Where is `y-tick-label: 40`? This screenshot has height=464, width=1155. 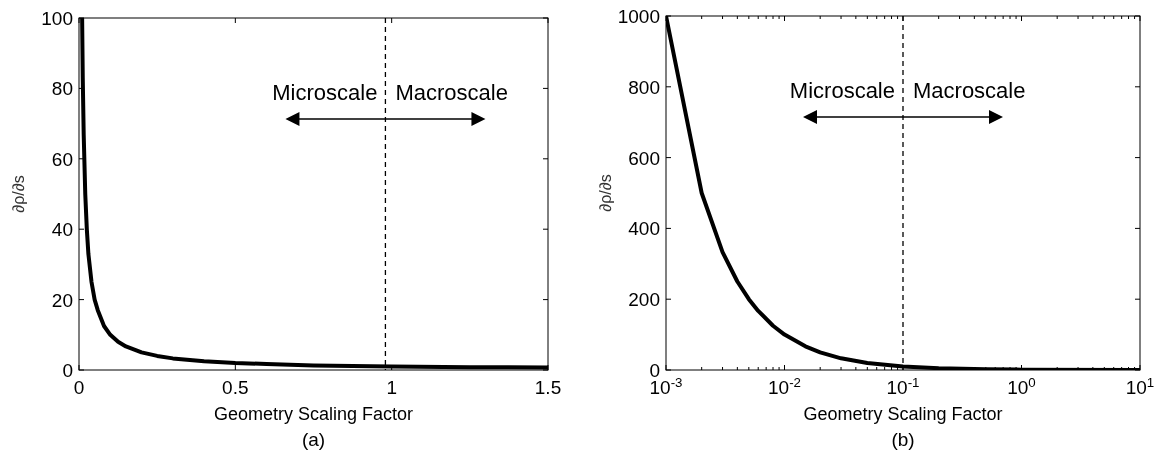
y-tick-label: 40 is located at coordinates (62, 230).